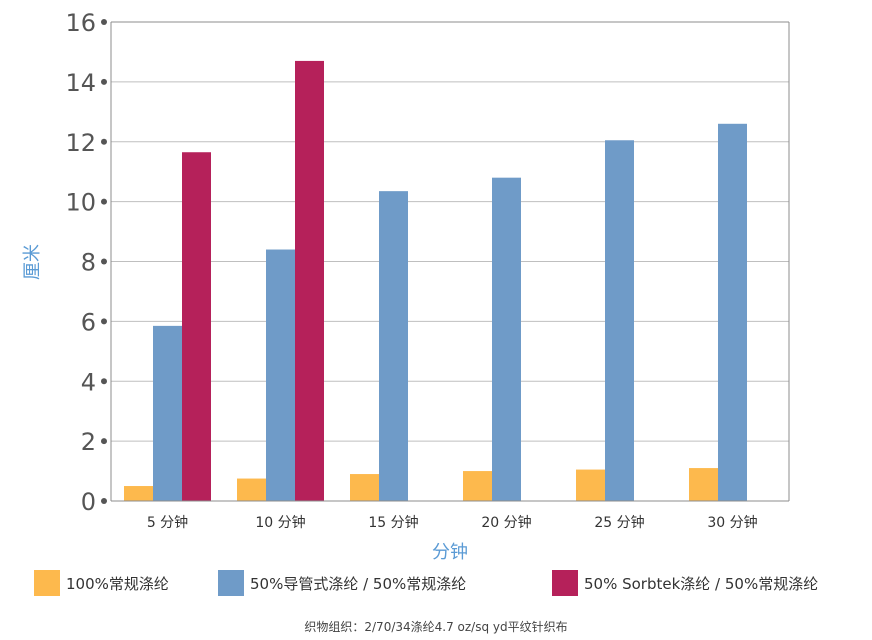 The width and height of the screenshot is (872, 640). I want to click on legend-label: 100%常规涤纶, so click(117, 584).